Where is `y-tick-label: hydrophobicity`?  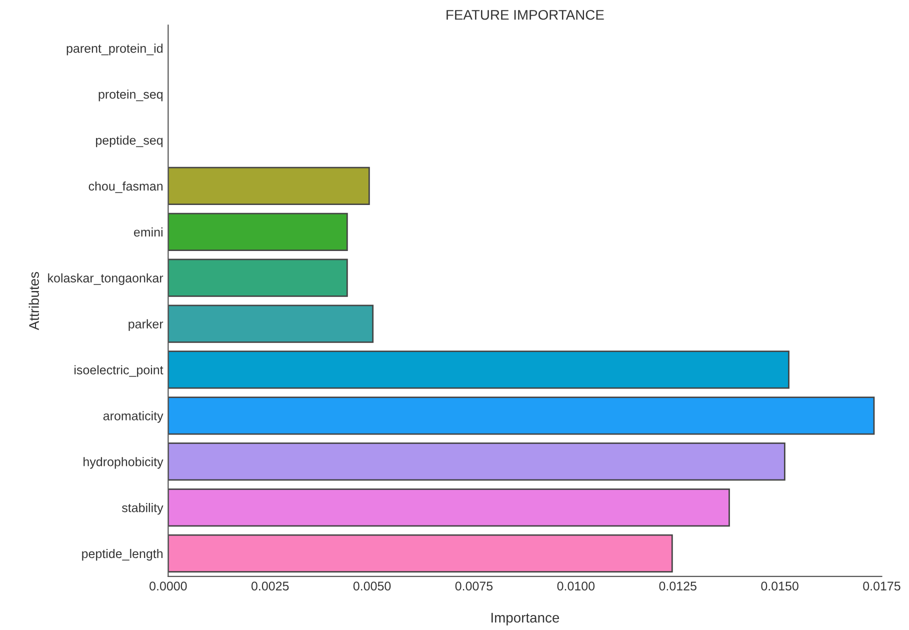
y-tick-label: hydrophobicity is located at coordinates (124, 463).